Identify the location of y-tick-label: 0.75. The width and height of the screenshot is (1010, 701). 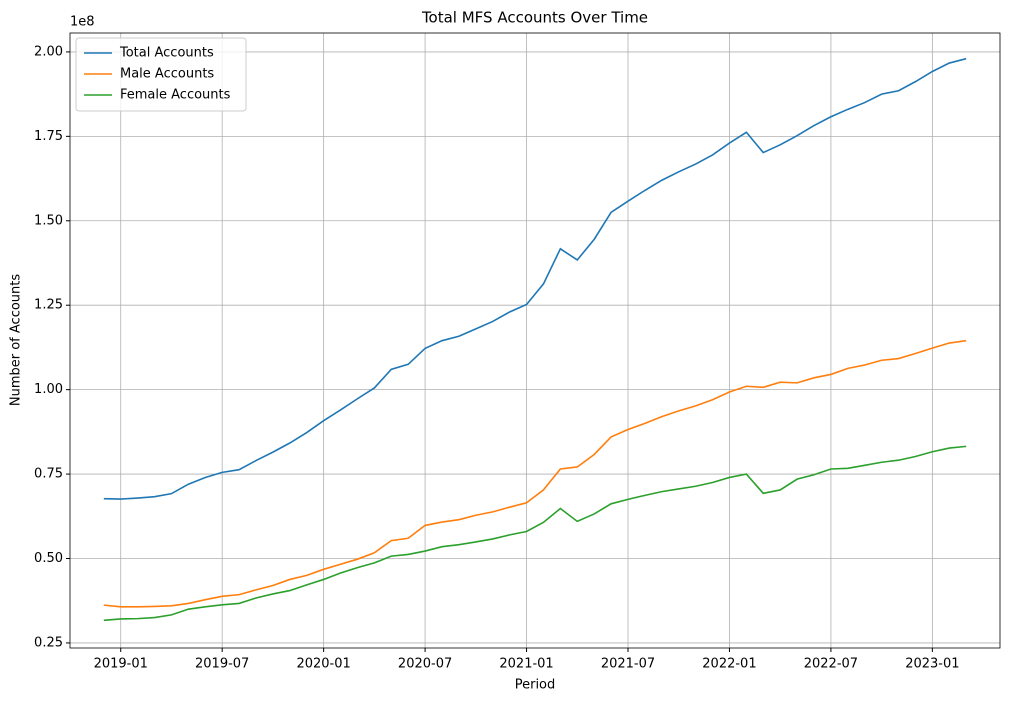
(48, 474).